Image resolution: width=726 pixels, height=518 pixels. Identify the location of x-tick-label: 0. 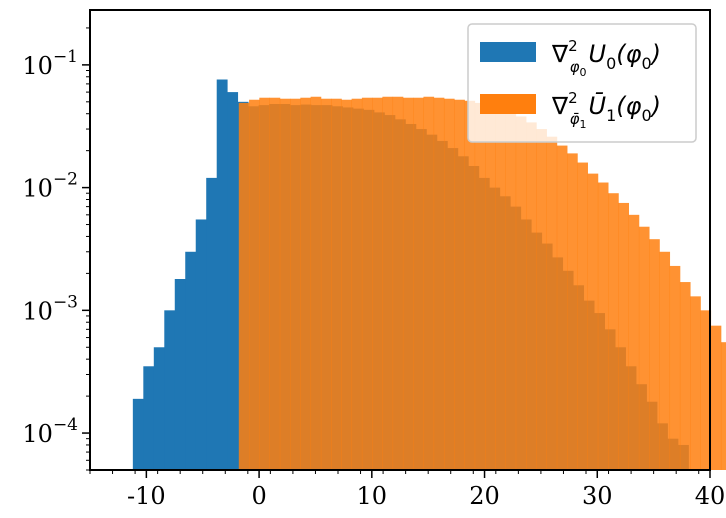
(258, 496).